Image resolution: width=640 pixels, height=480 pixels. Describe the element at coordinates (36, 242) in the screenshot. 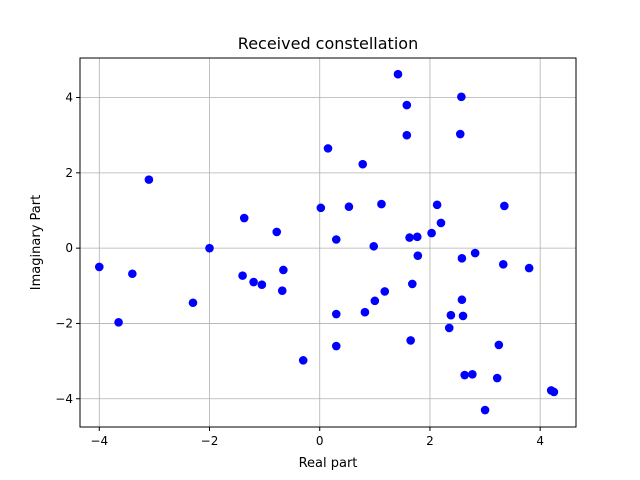

I see `y-axis-label: Imaginary Part` at that location.